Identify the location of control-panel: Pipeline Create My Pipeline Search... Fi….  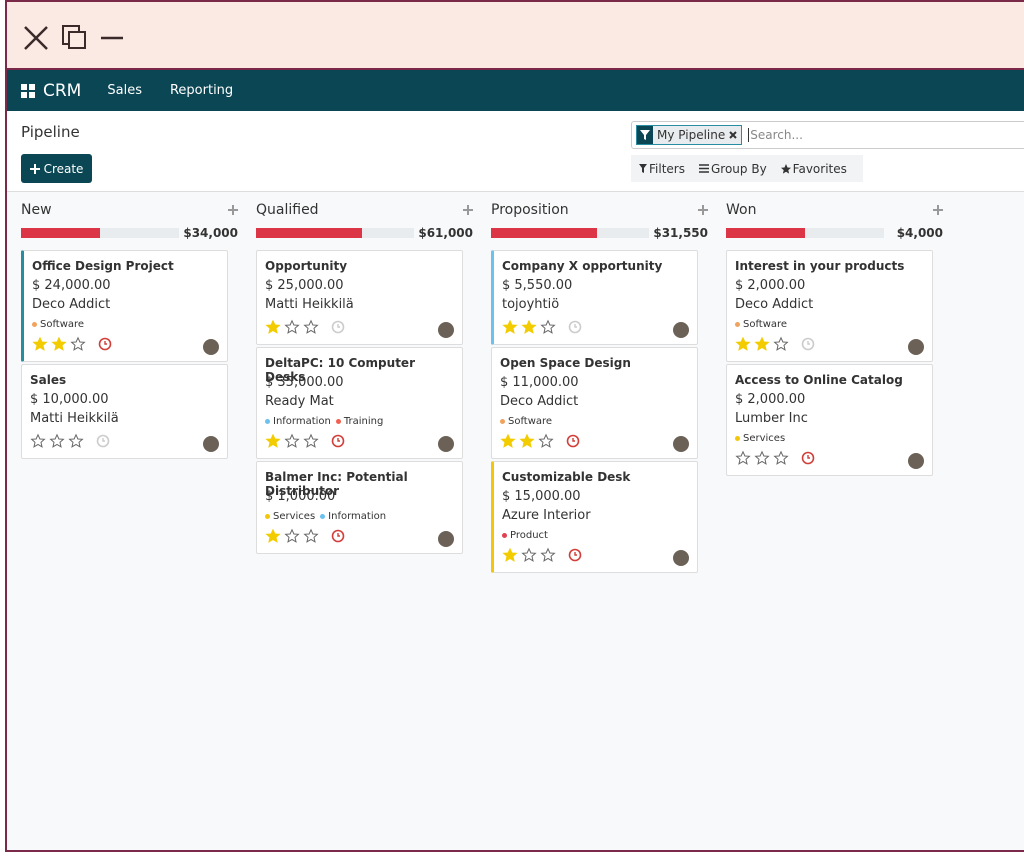
(515, 151).